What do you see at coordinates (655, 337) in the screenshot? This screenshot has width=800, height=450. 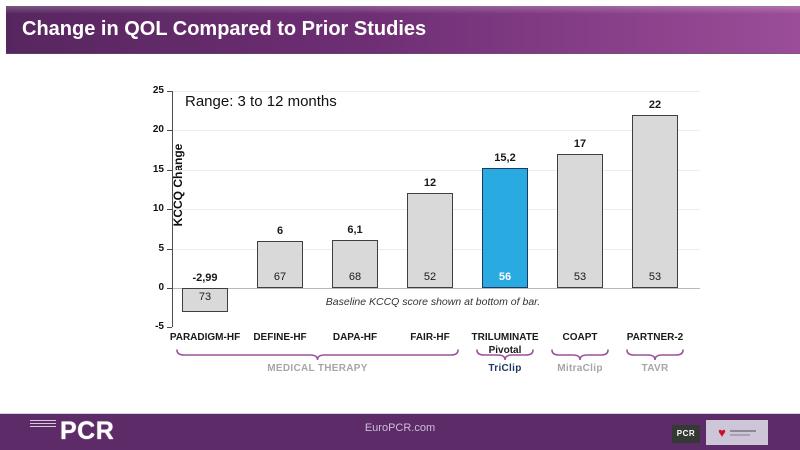 I see `x-axis-label: PARTNER-2` at bounding box center [655, 337].